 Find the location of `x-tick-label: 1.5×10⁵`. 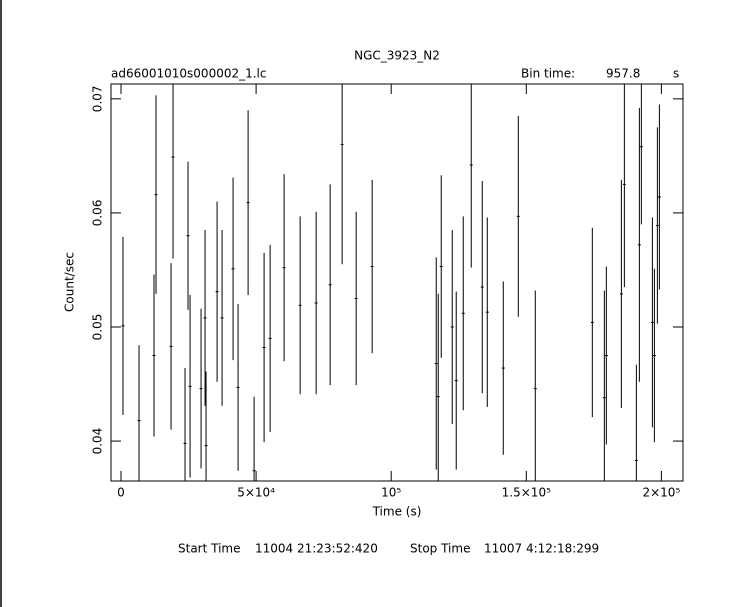

x-tick-label: 1.5×10⁵ is located at coordinates (526, 493).